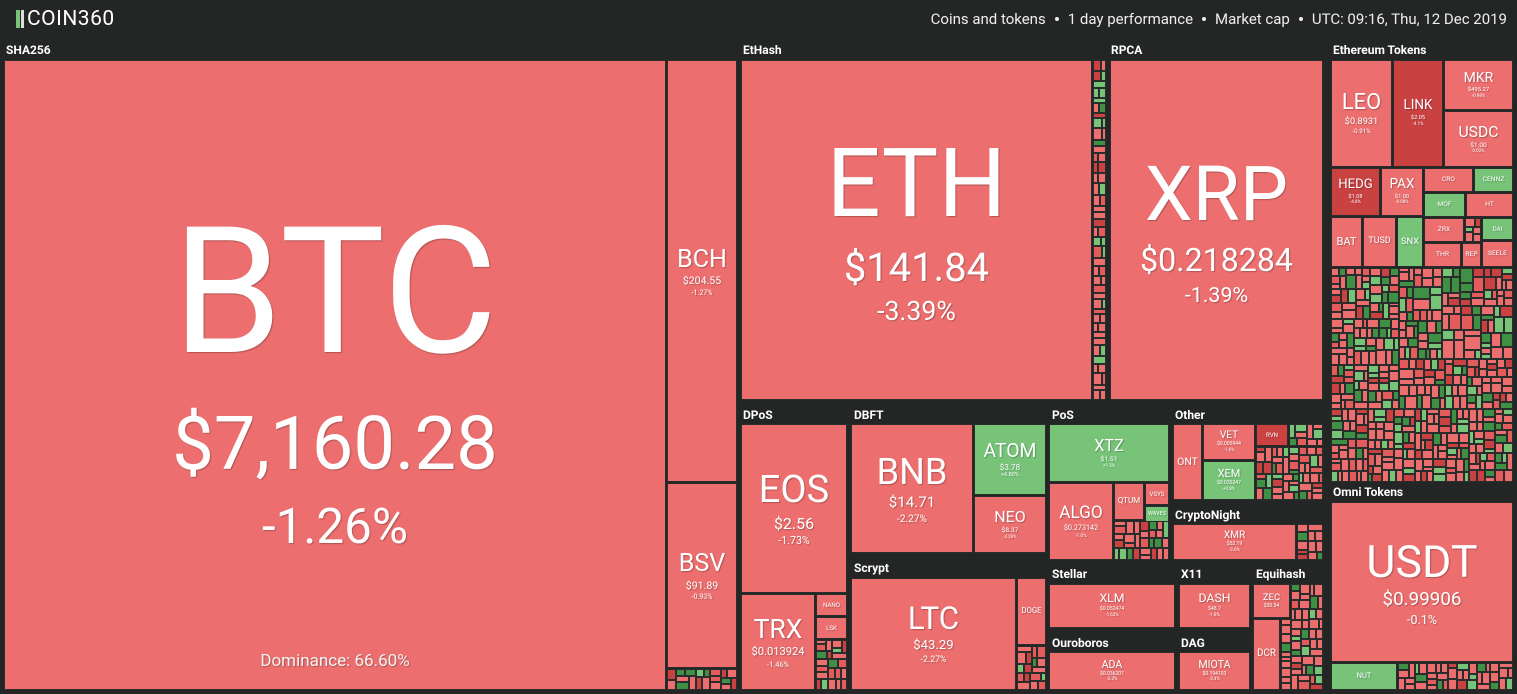 This screenshot has height=694, width=1517. I want to click on filter: Coins and tokens, so click(988, 19).